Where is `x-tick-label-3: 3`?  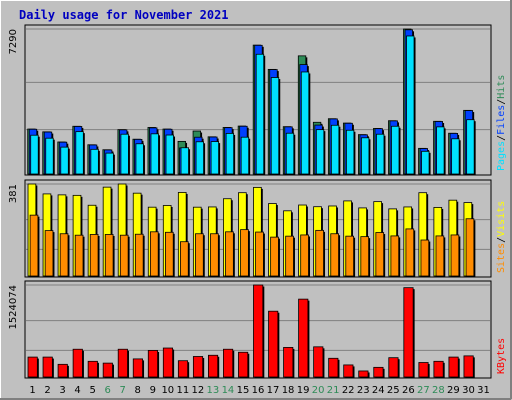 x-tick-label-3: 3 is located at coordinates (62, 390).